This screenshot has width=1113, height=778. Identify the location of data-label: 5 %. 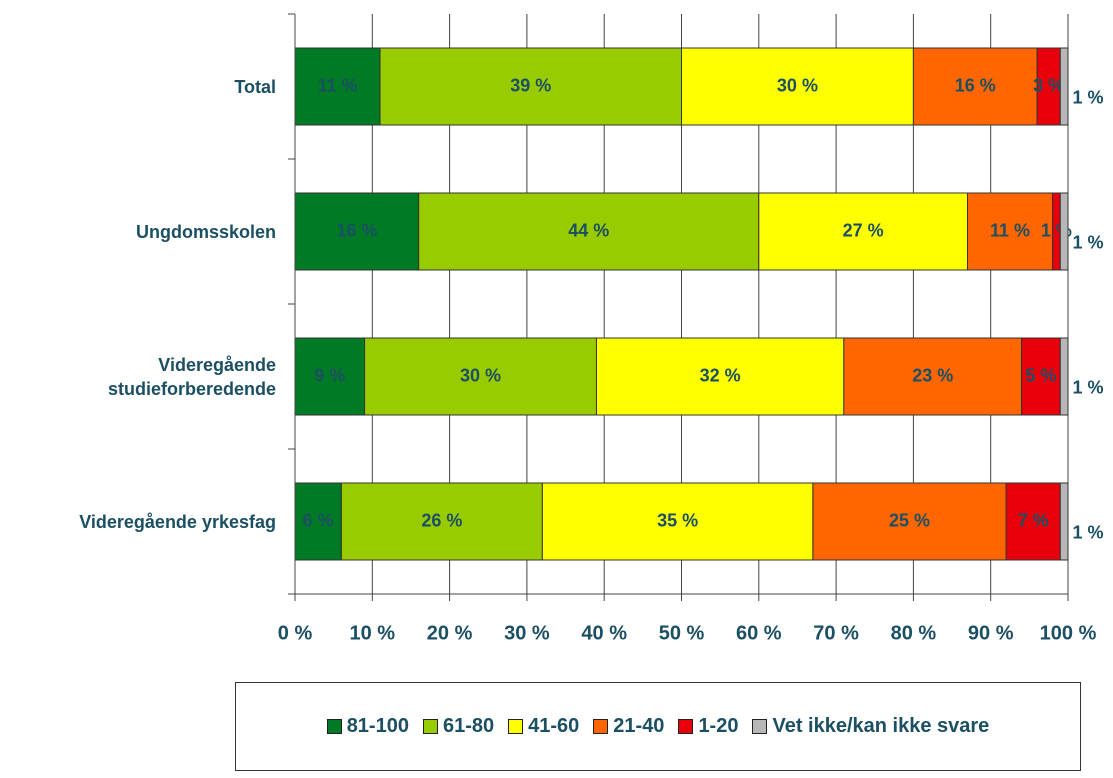
(1040, 375).